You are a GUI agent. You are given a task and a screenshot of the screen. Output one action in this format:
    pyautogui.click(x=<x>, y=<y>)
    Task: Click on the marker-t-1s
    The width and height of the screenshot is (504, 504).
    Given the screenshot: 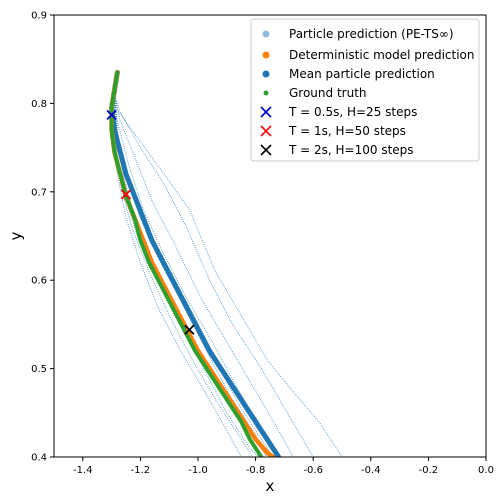 What is the action you would take?
    pyautogui.click(x=126, y=194)
    